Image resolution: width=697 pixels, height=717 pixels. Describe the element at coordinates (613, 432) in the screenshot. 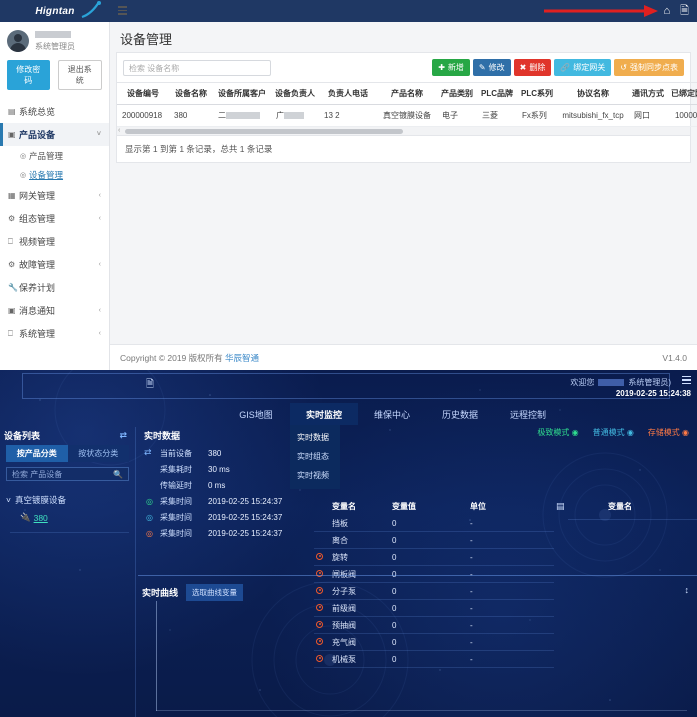

I see `mode-normal: 普通模式 ◉` at that location.